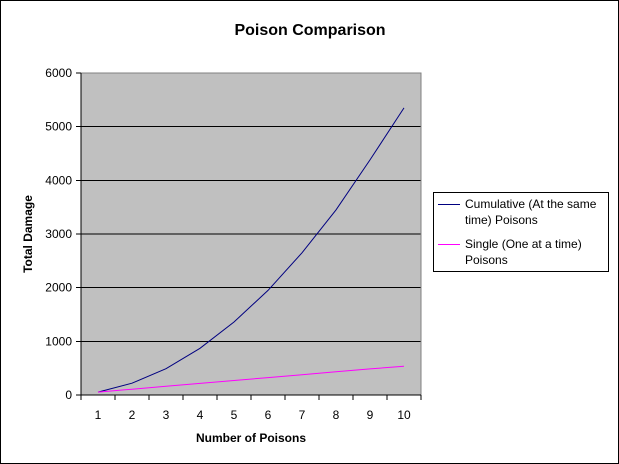  Describe the element at coordinates (28, 234) in the screenshot. I see `y-axis-title: Total Damage` at that location.